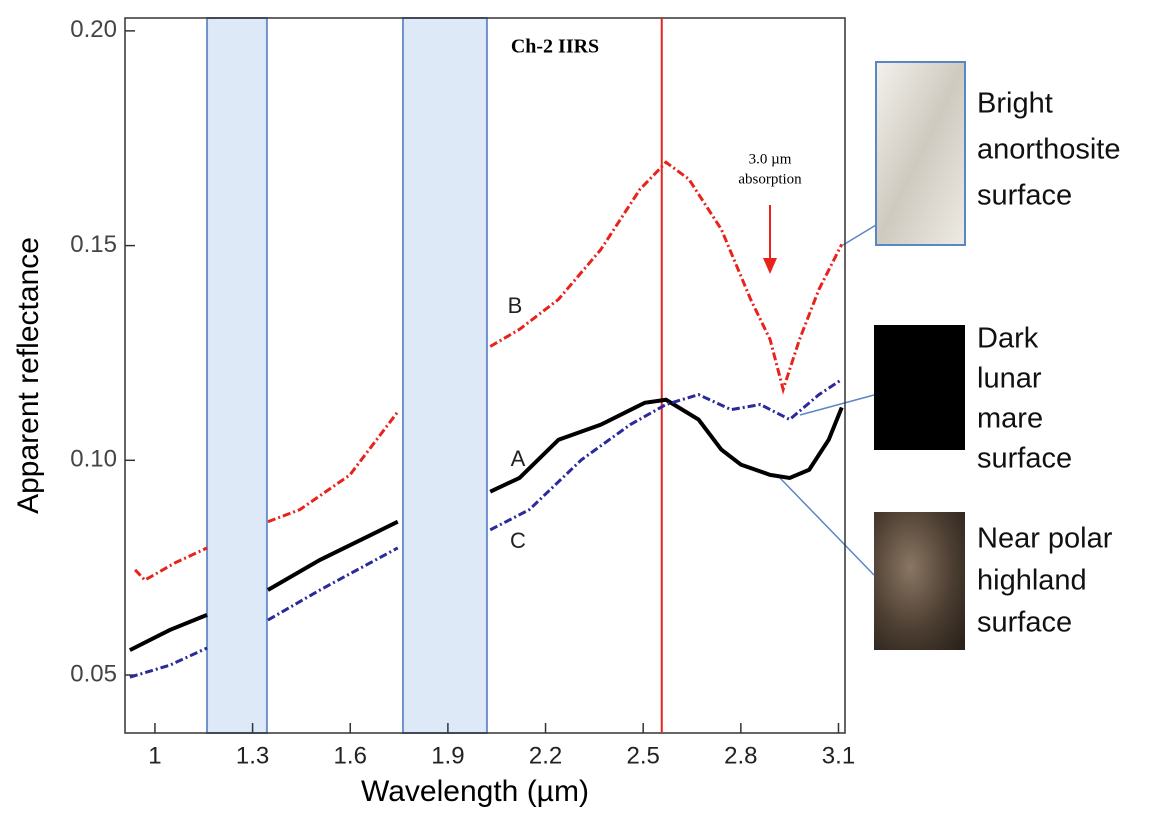  I want to click on x-tick-label: 1, so click(154, 755).